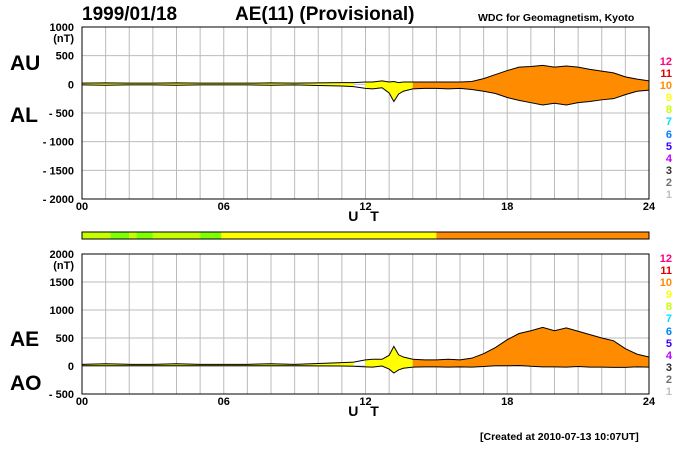 Image resolution: width=700 pixels, height=450 pixels. I want to click on activity-bar-frame, so click(365, 235).